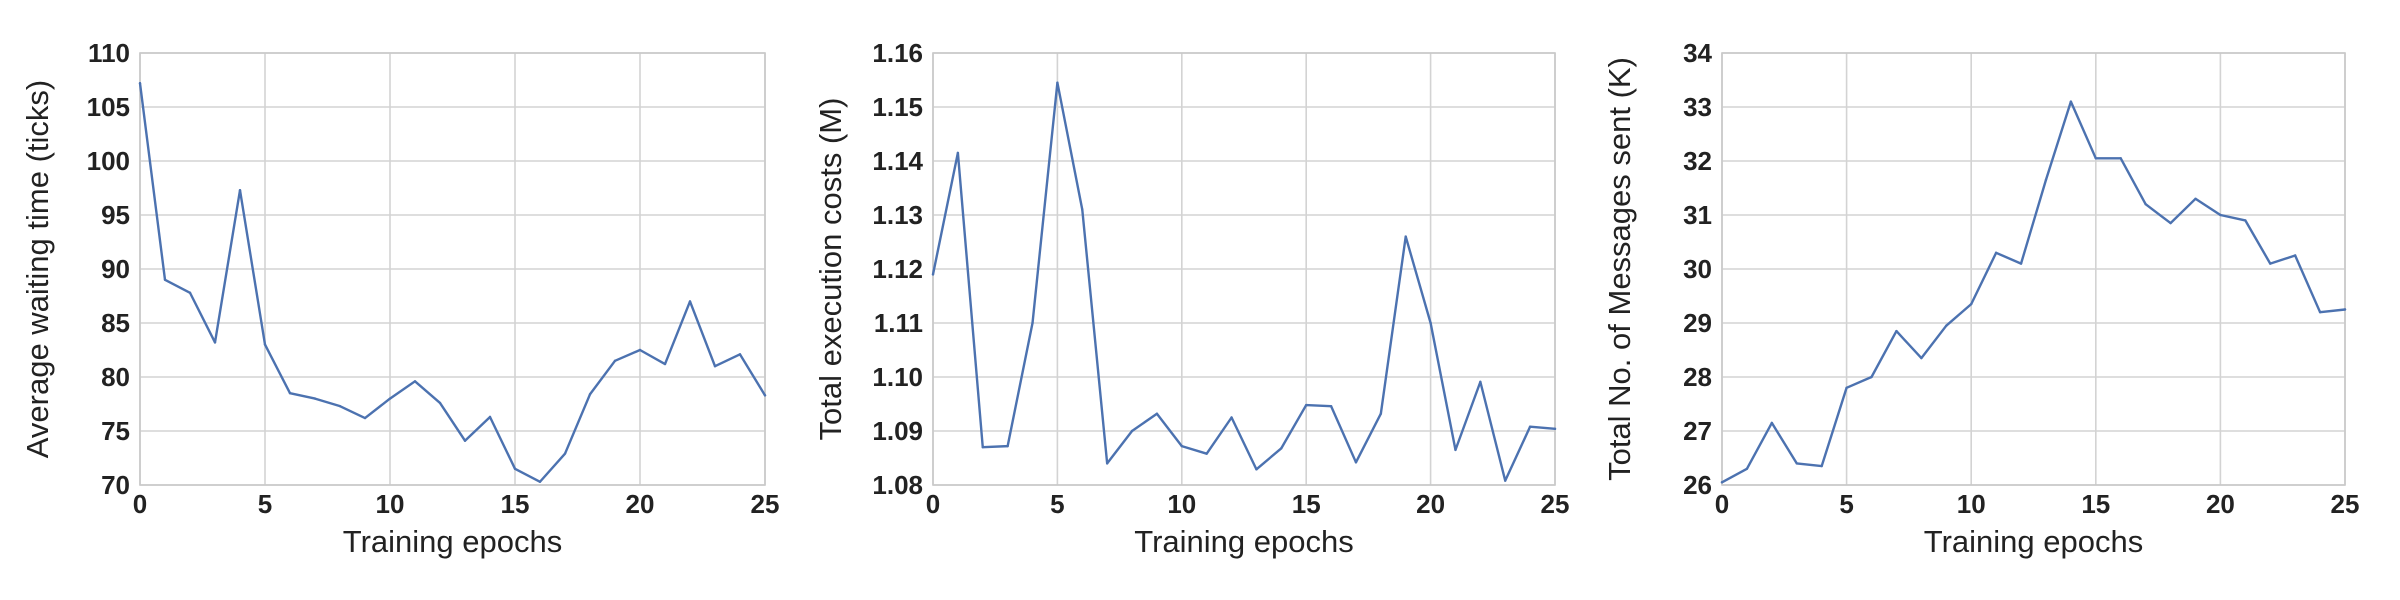 Image resolution: width=2400 pixels, height=600 pixels. What do you see at coordinates (115, 215) in the screenshot?
I see `y-tick-label: 95` at bounding box center [115, 215].